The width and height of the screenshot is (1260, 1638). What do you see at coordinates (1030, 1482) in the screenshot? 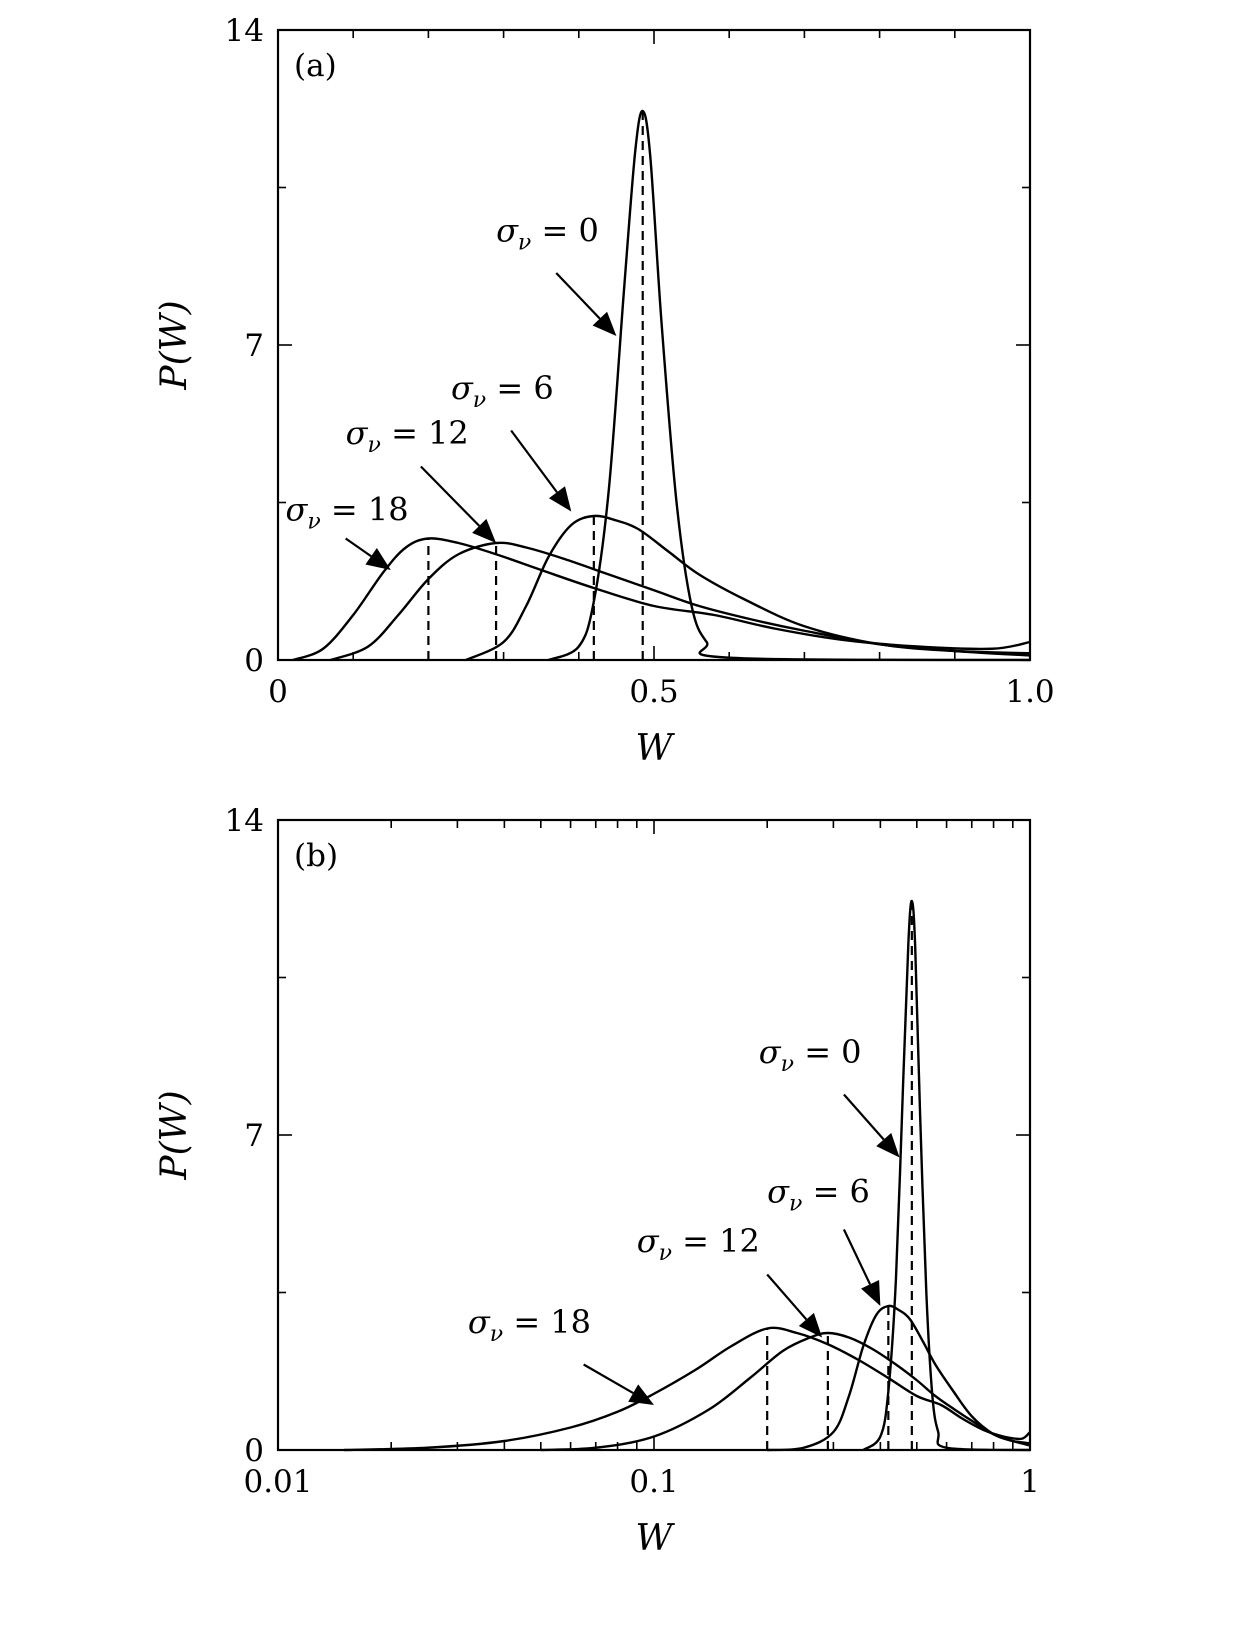
I see `x-tick-label: 1` at bounding box center [1030, 1482].